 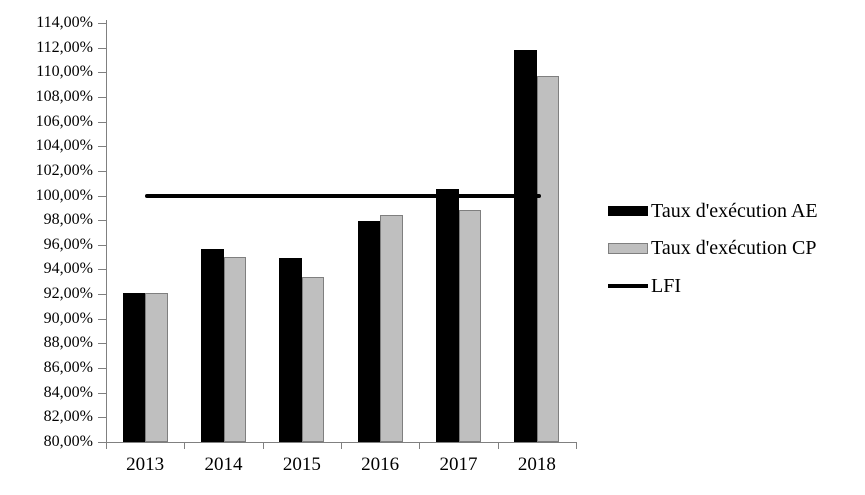 I want to click on y-axis-tick-label: 86,00%, so click(x=68, y=368).